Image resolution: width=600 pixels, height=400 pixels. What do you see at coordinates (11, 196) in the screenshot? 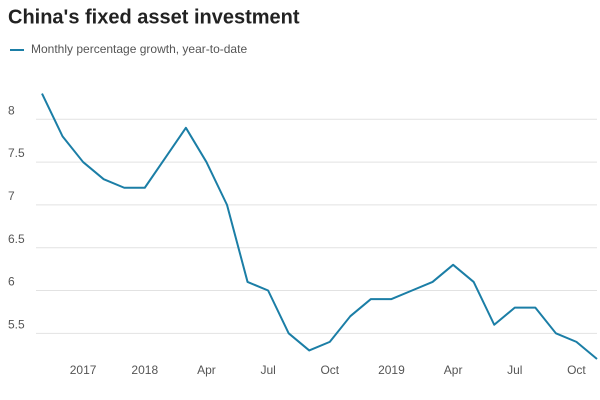
I see `y-tick-label: 7` at bounding box center [11, 196].